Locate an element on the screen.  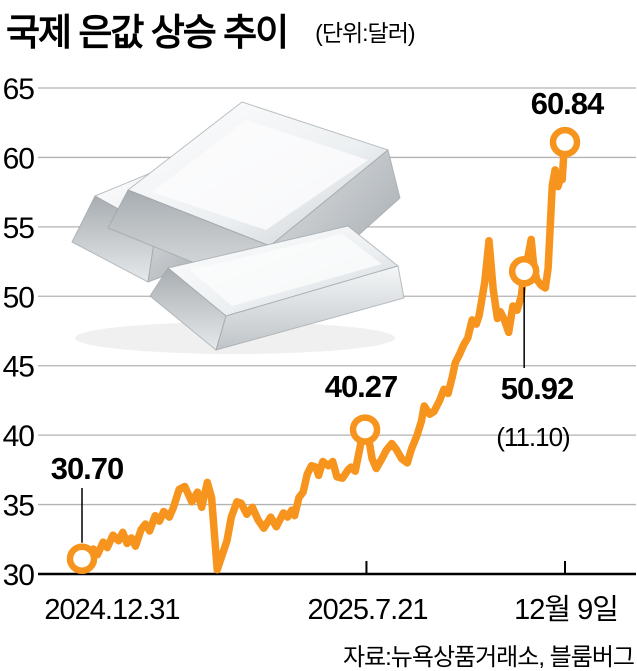
source-note: 자료:뉴욕상품거래소, 블룸버그 is located at coordinates (488, 657).